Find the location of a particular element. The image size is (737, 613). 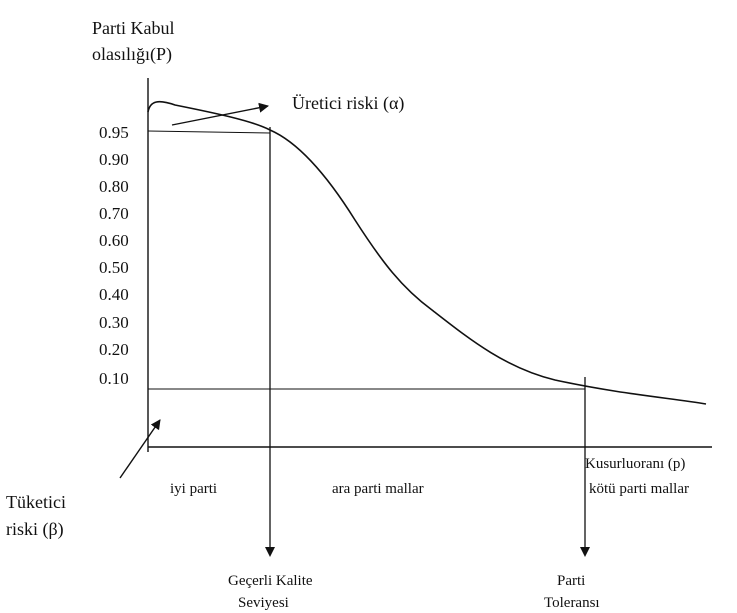

consumer-risk-label-line2: riski (β) is located at coordinates (35, 529).